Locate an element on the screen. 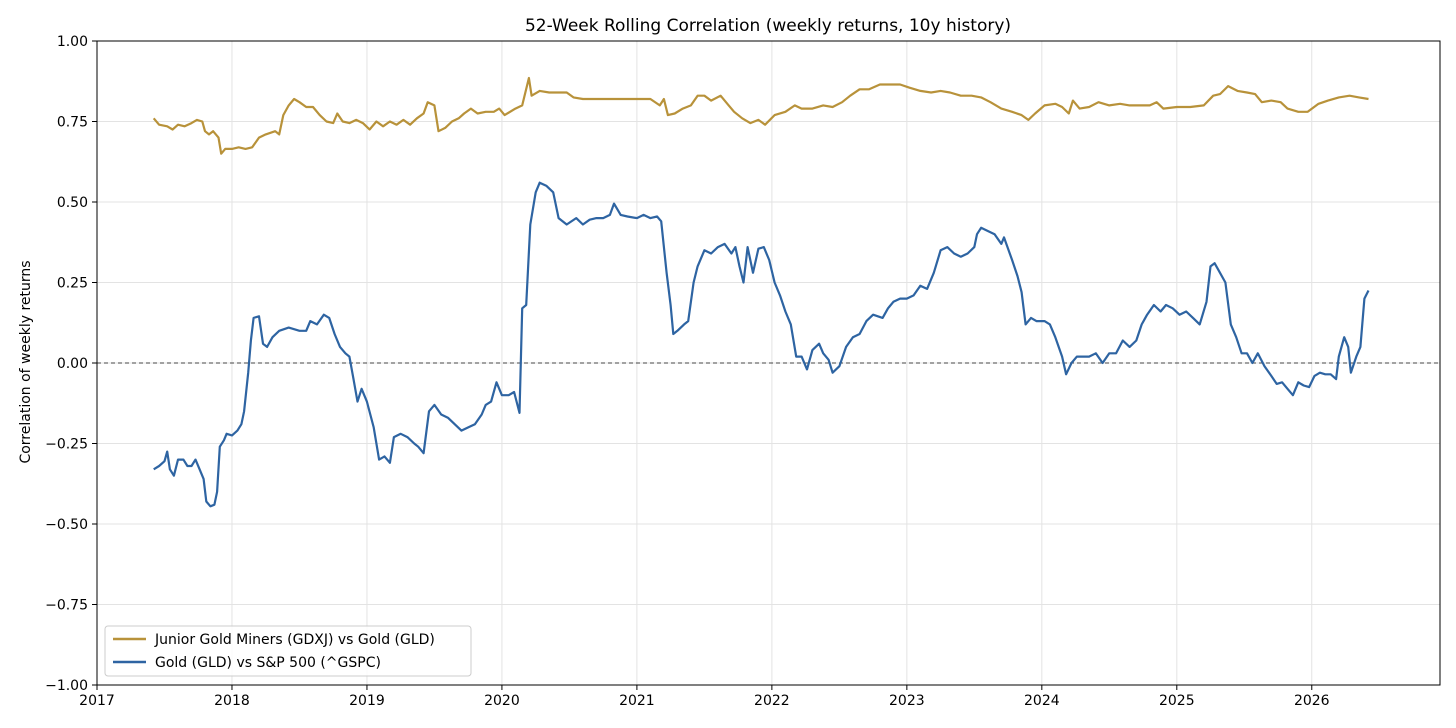 The image size is (1456, 728). y-tick-label: 1.00 is located at coordinates (72, 42).